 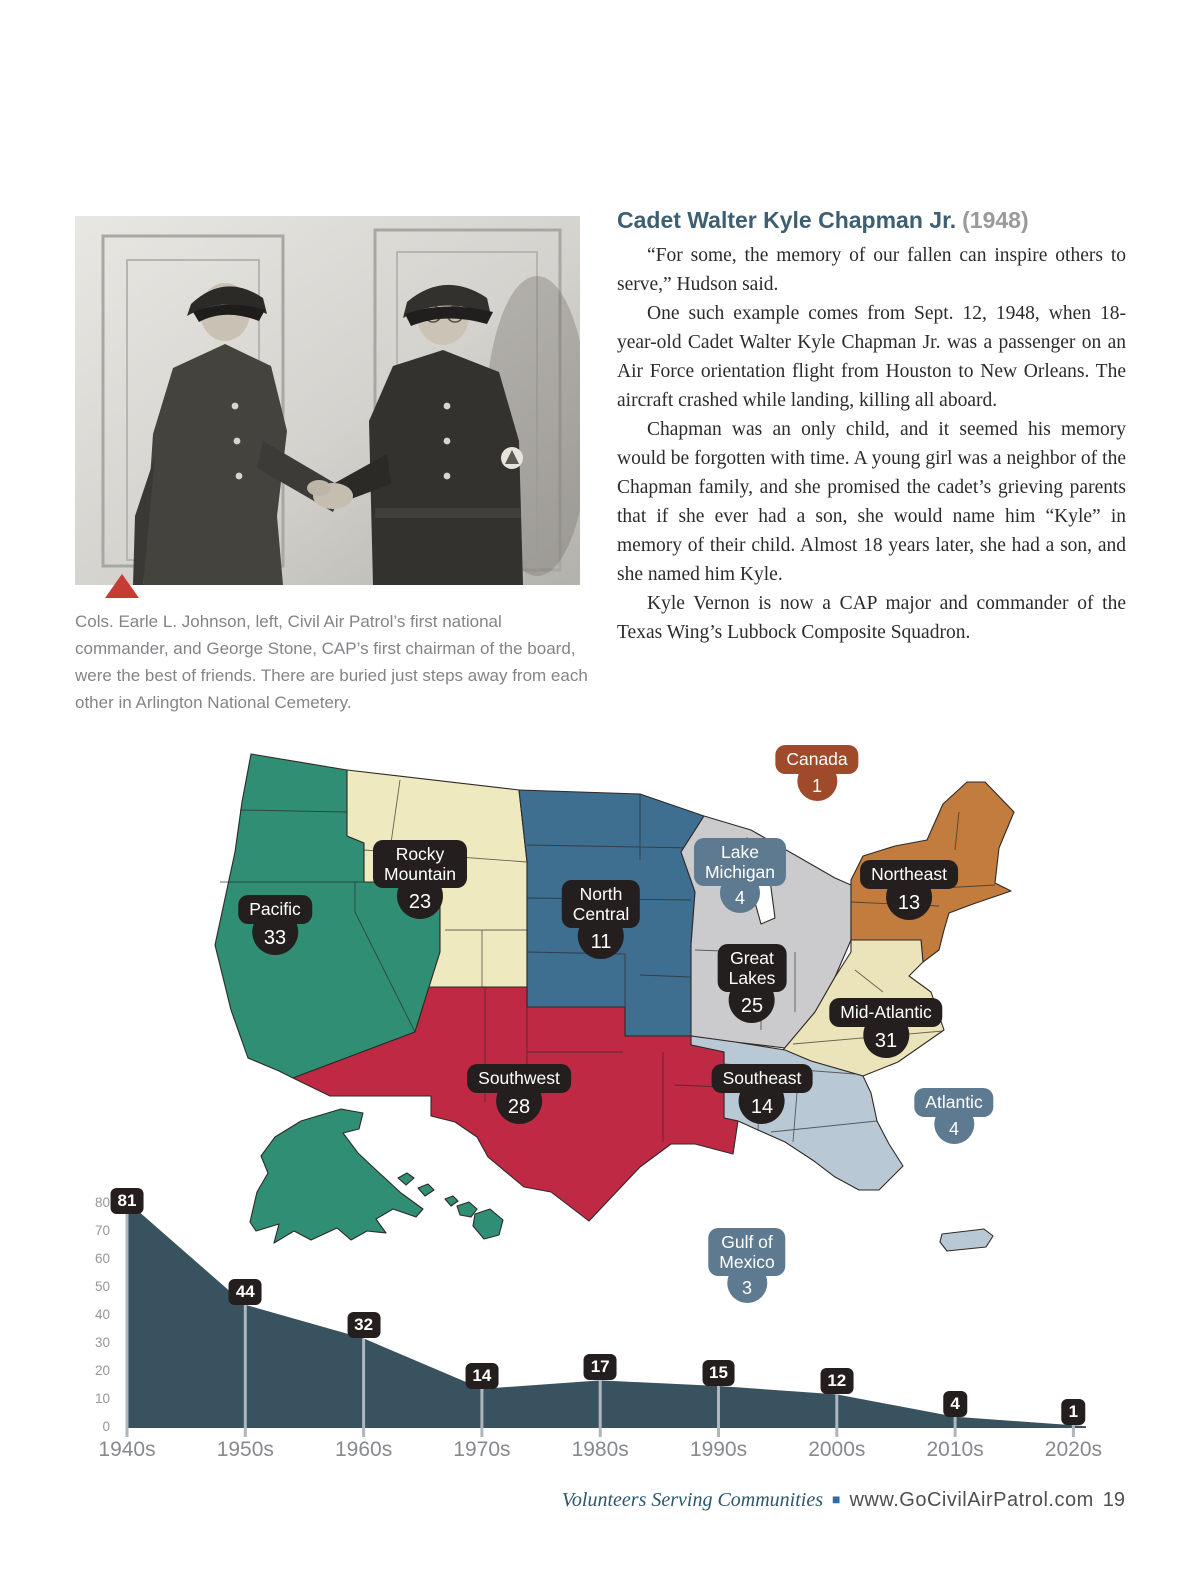 What do you see at coordinates (1113, 1500) in the screenshot?
I see `footer-page-number: 19` at bounding box center [1113, 1500].